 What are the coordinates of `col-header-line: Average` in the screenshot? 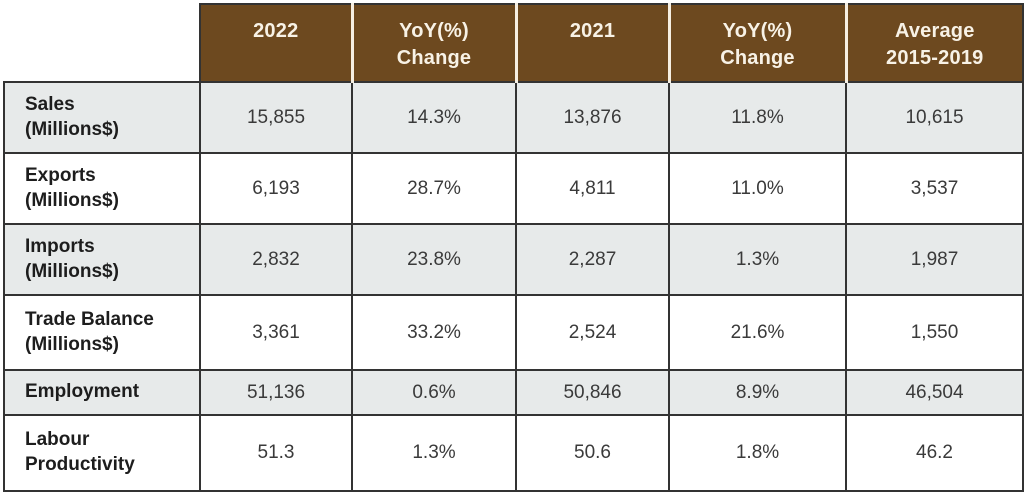 It's located at (934, 31).